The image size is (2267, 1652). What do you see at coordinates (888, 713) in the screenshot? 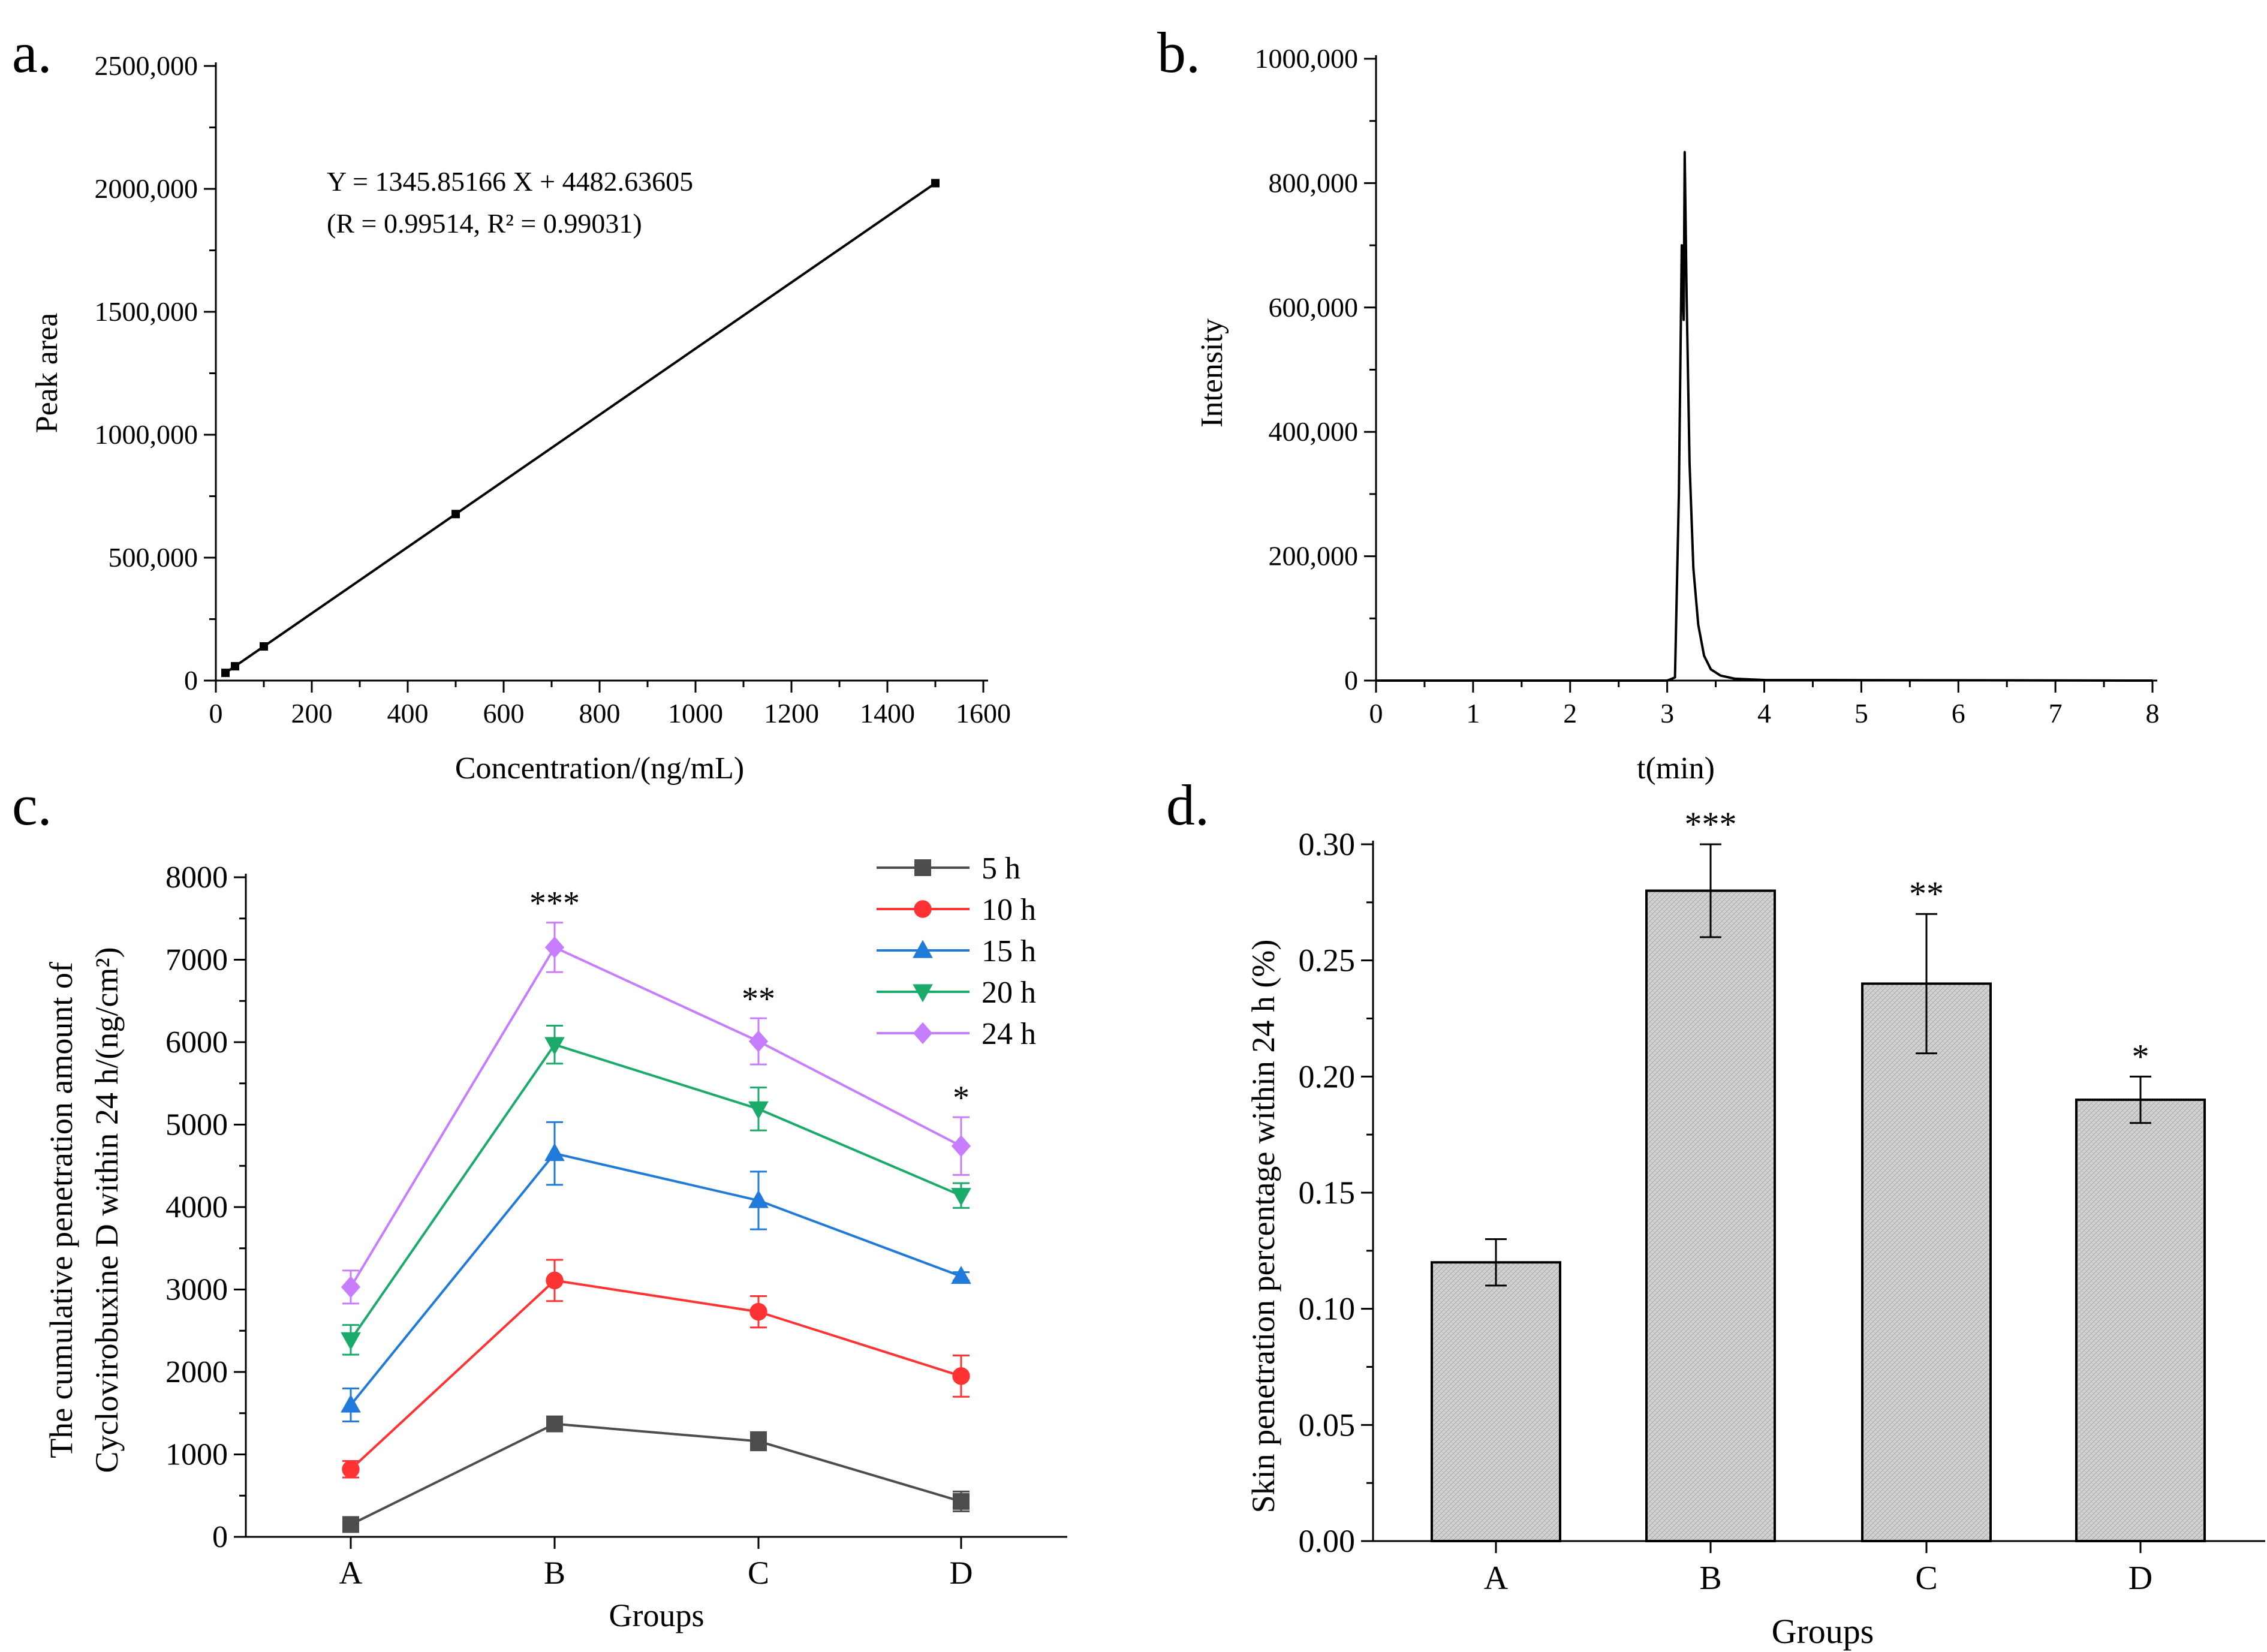
I see `x-tick-label: 1400` at bounding box center [888, 713].